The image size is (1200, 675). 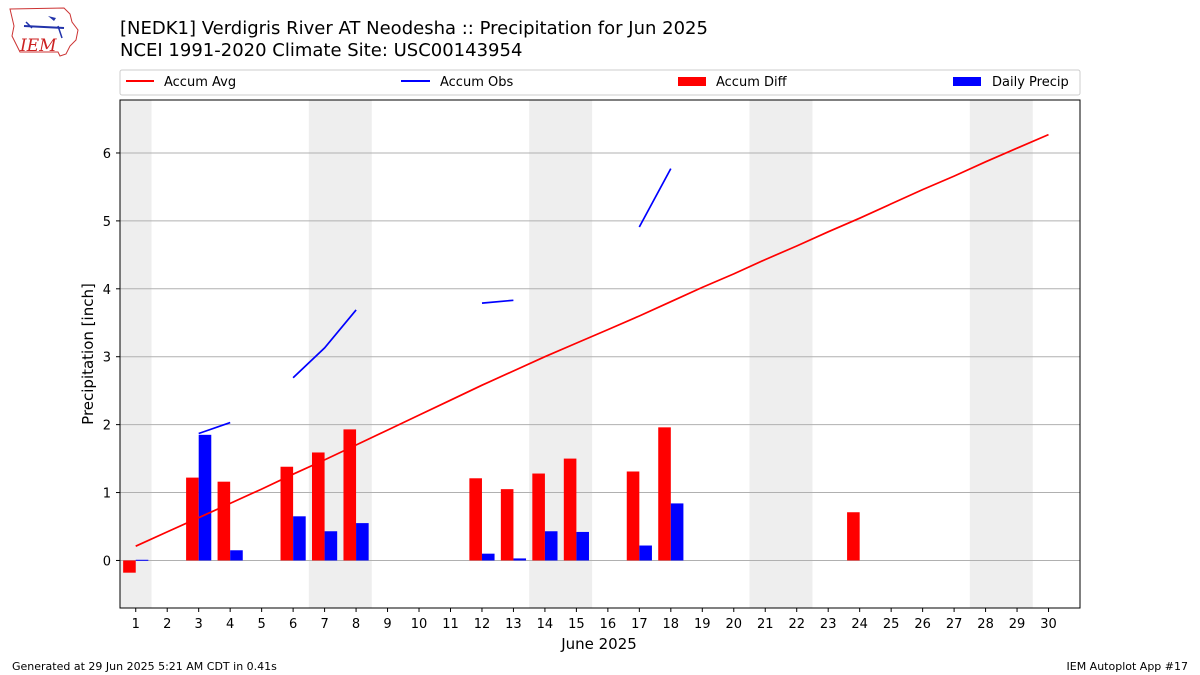 I want to click on x-tick-label-22: 22, so click(x=796, y=624).